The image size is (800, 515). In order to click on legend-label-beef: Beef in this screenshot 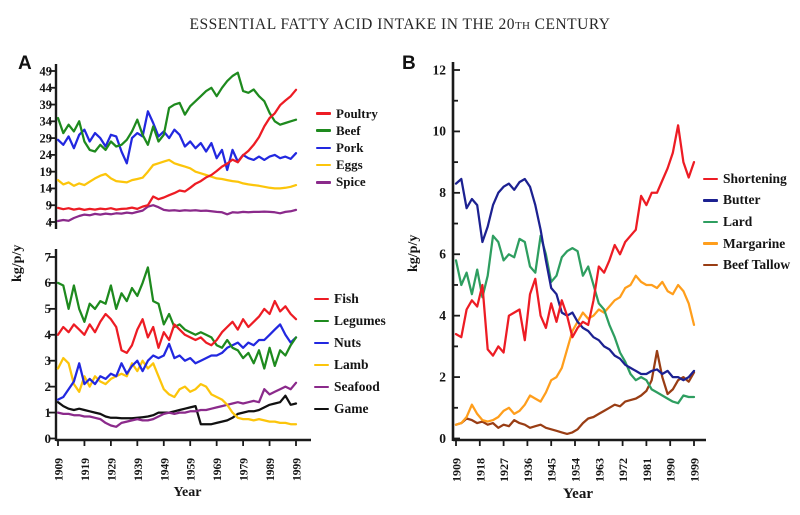, I will do `click(348, 130)`.